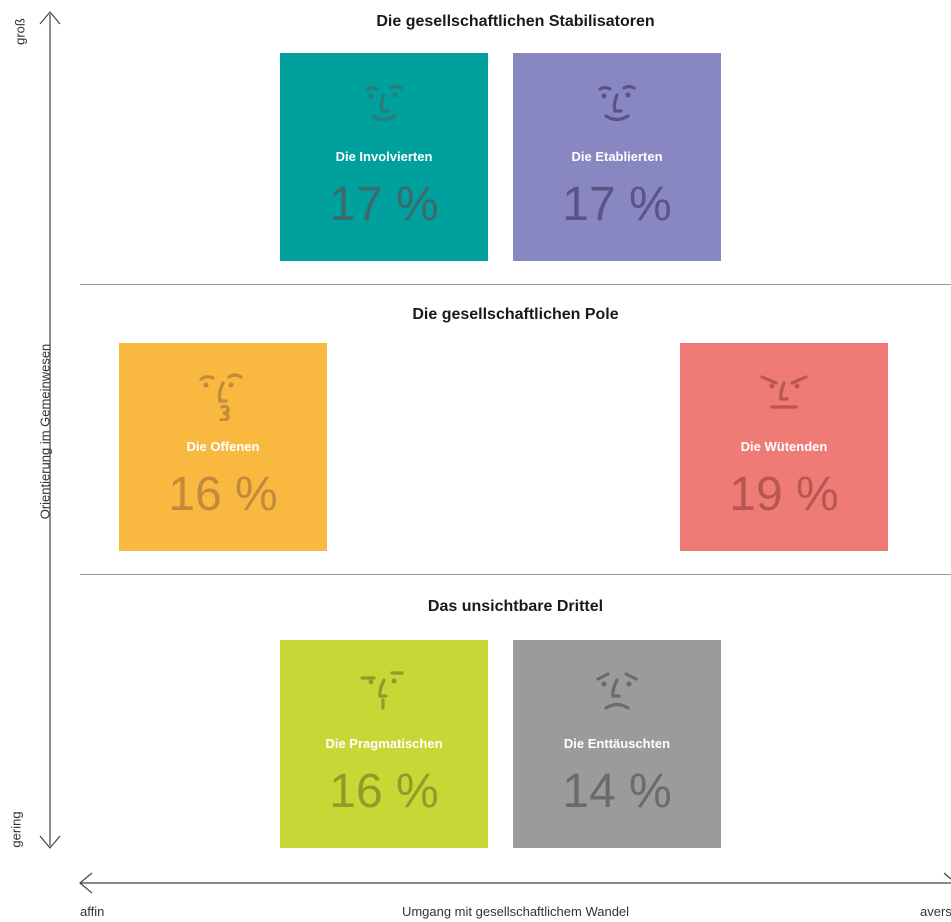  I want to click on tile-wuetenden: Die Wütenden 19 %, so click(784, 447).